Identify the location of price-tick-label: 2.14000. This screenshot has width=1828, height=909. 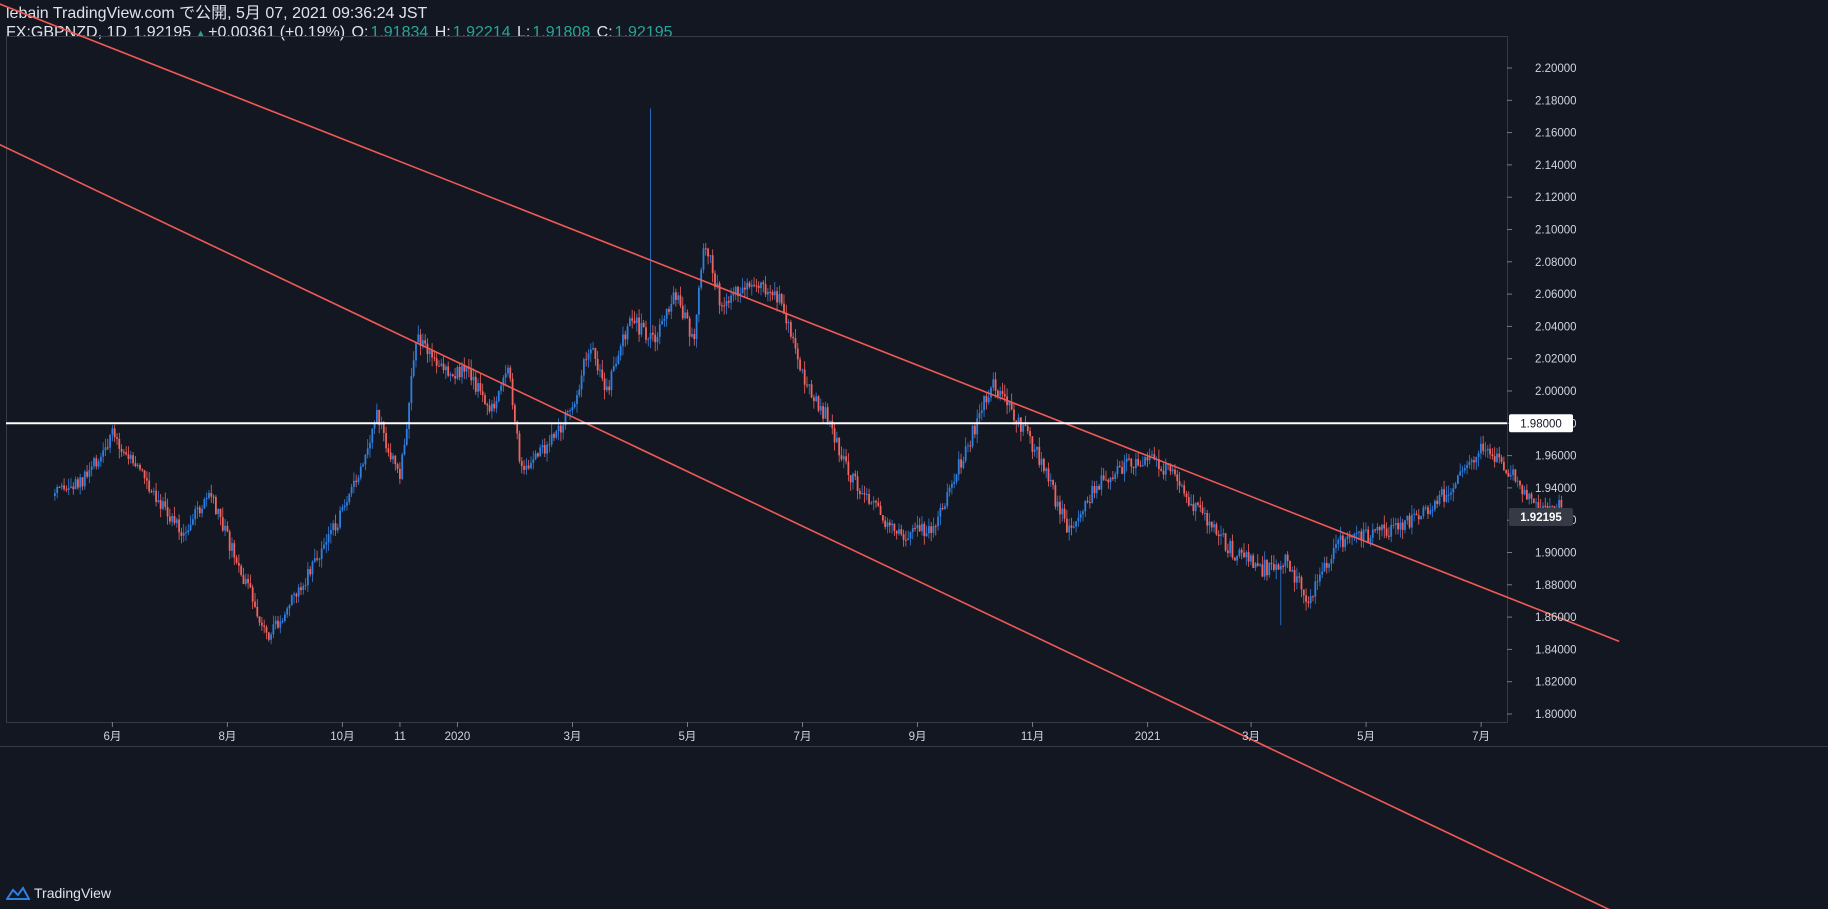
(1556, 166).